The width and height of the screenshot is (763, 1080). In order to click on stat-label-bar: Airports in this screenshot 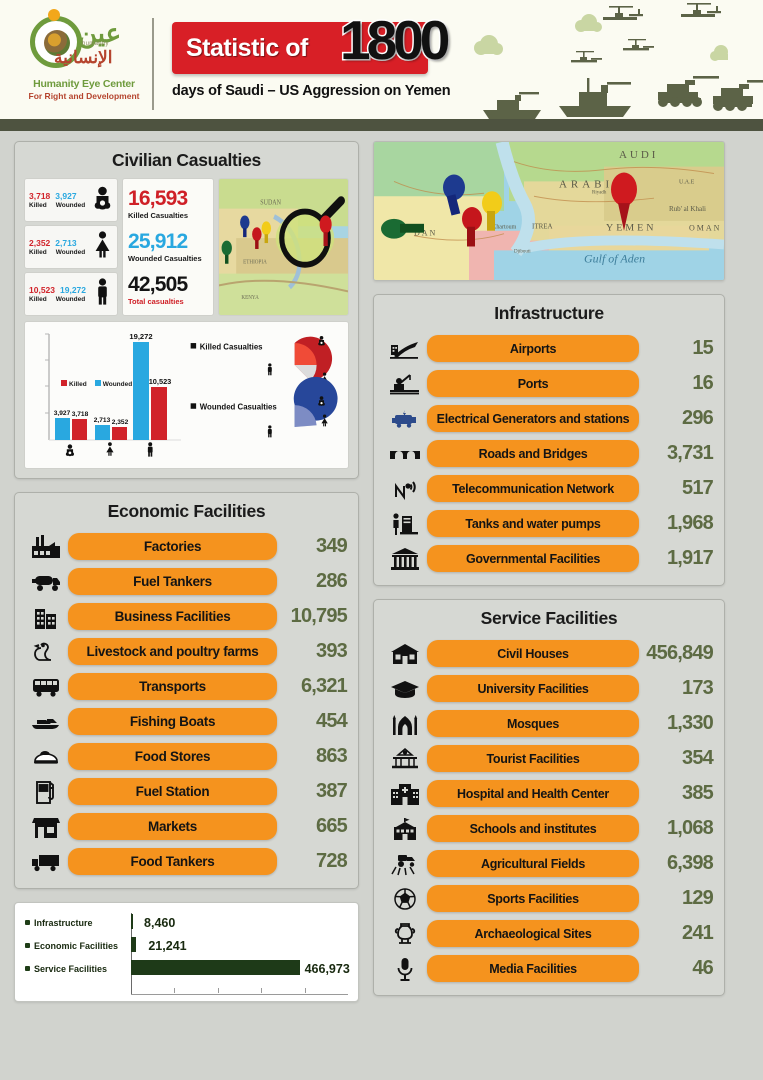, I will do `click(533, 348)`.